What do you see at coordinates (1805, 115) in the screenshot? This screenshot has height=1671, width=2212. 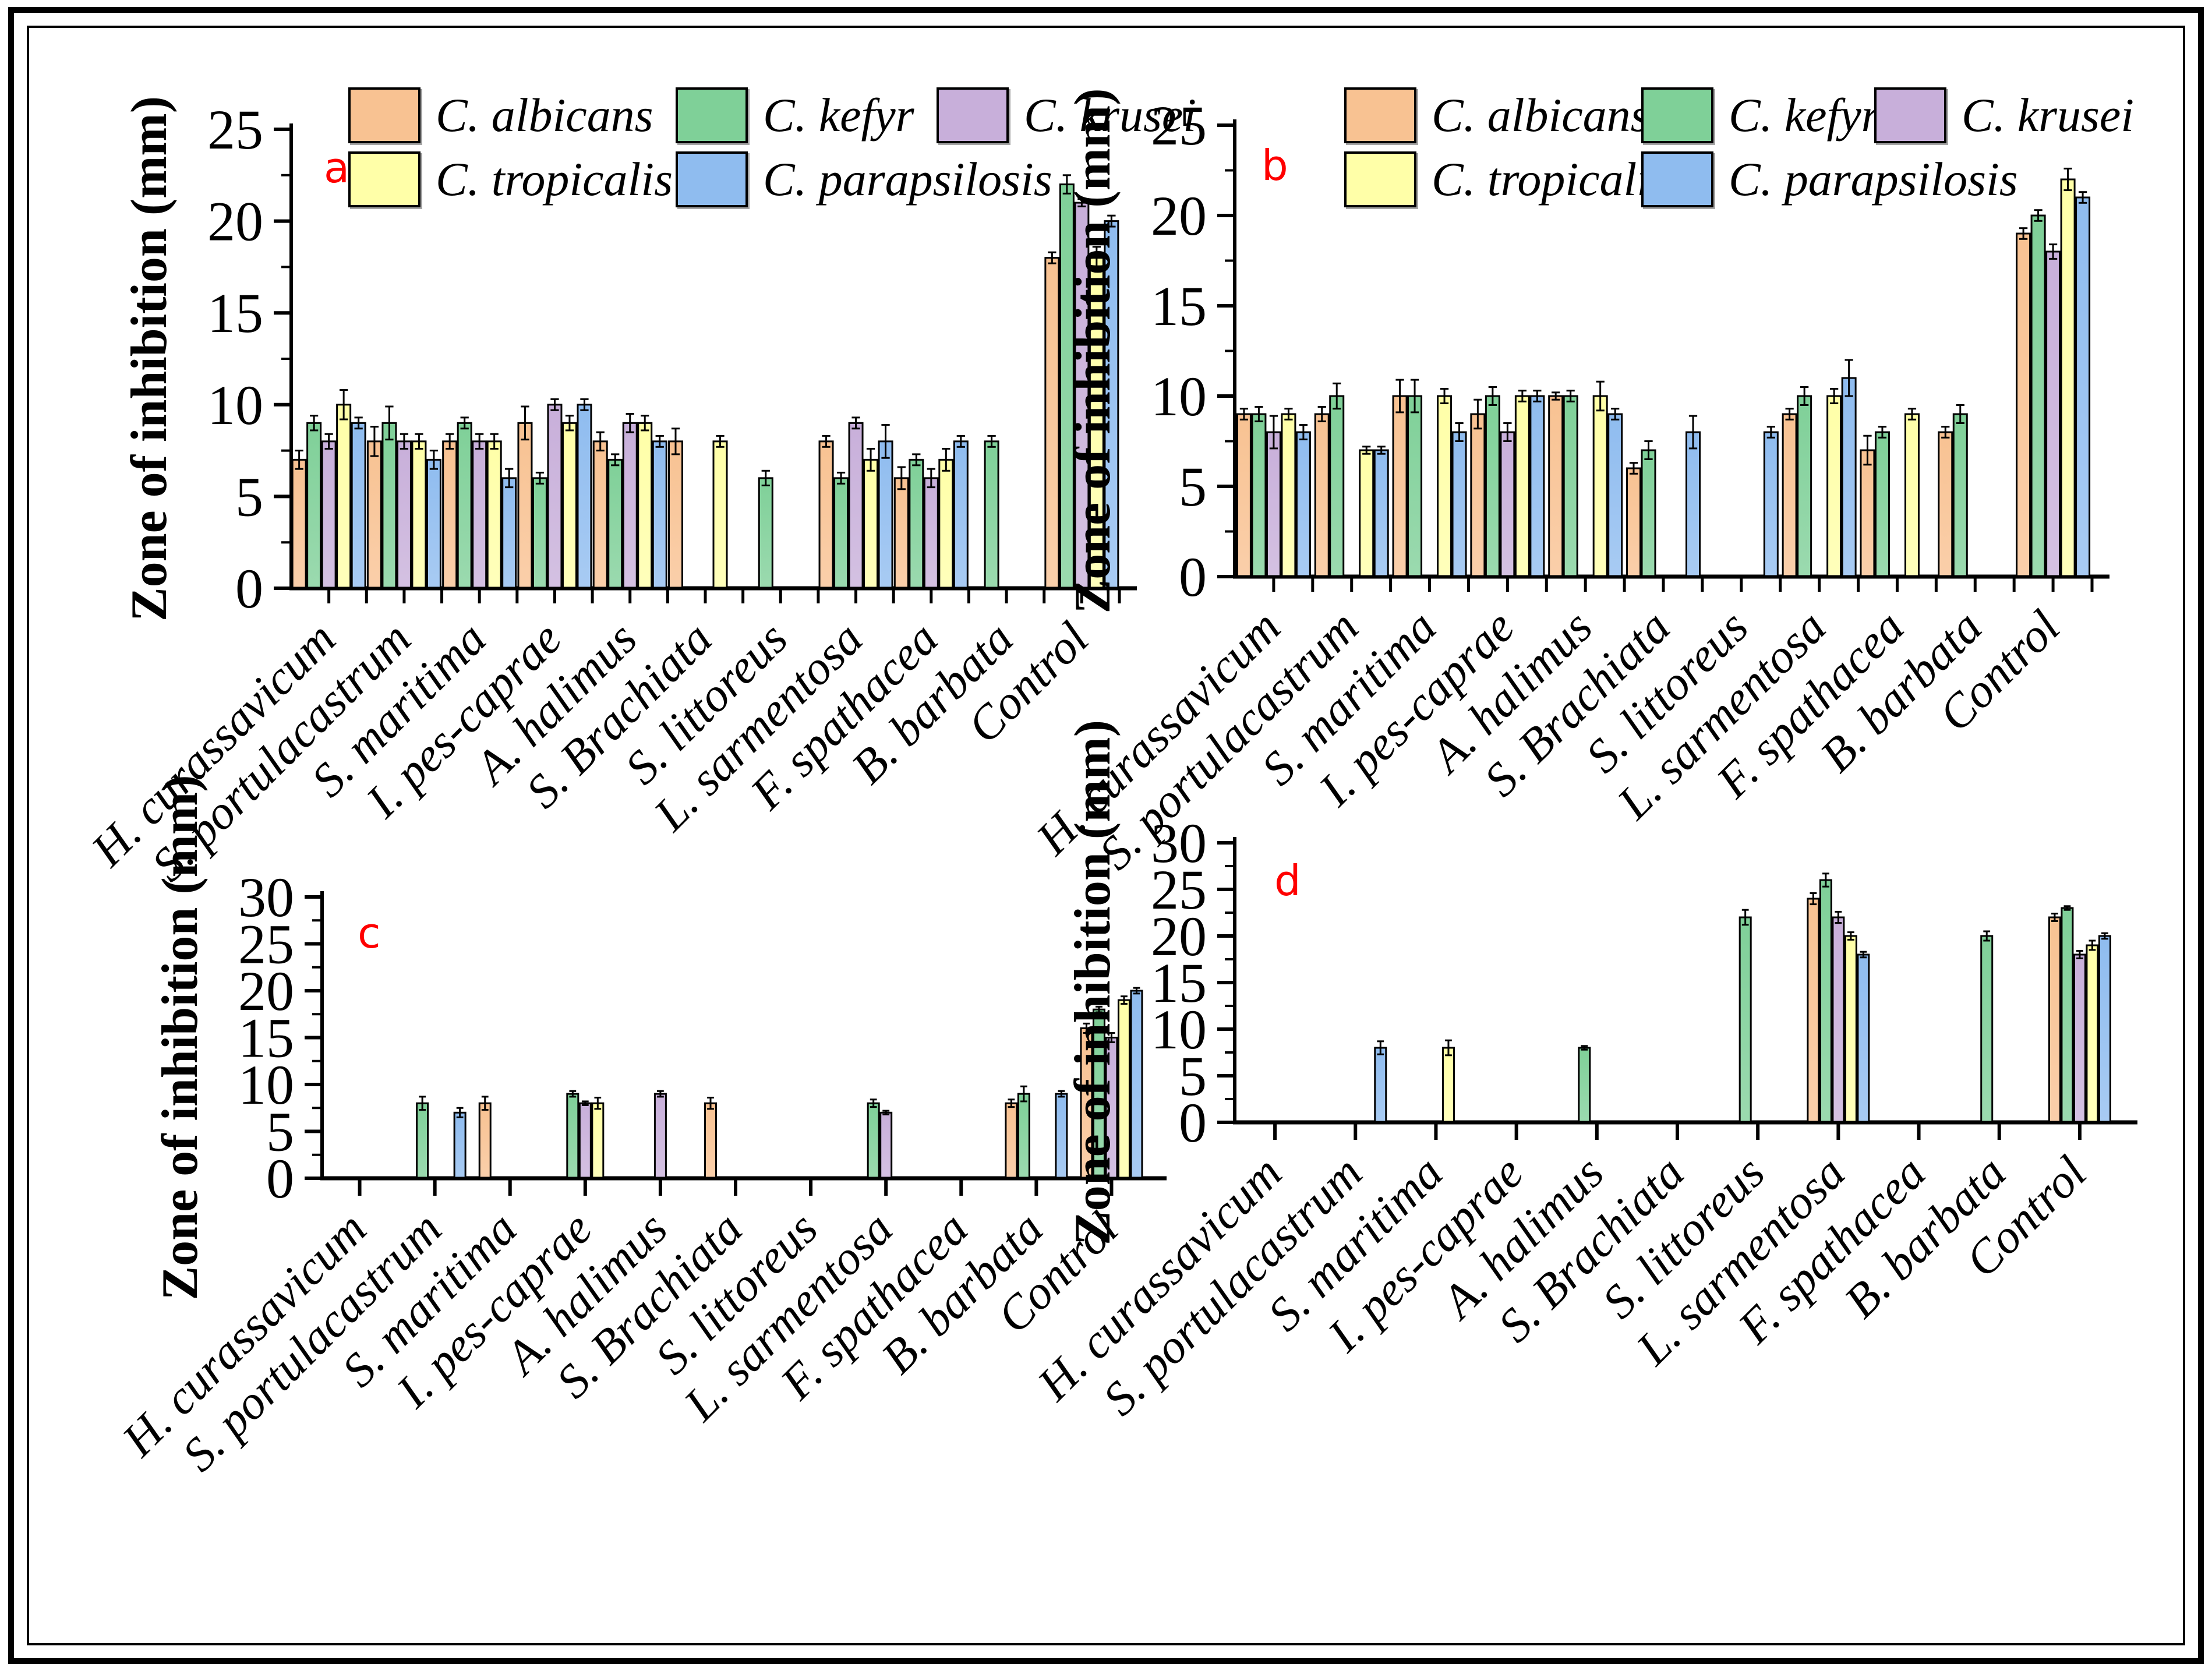 I see `legend-label: C. kefyr` at bounding box center [1805, 115].